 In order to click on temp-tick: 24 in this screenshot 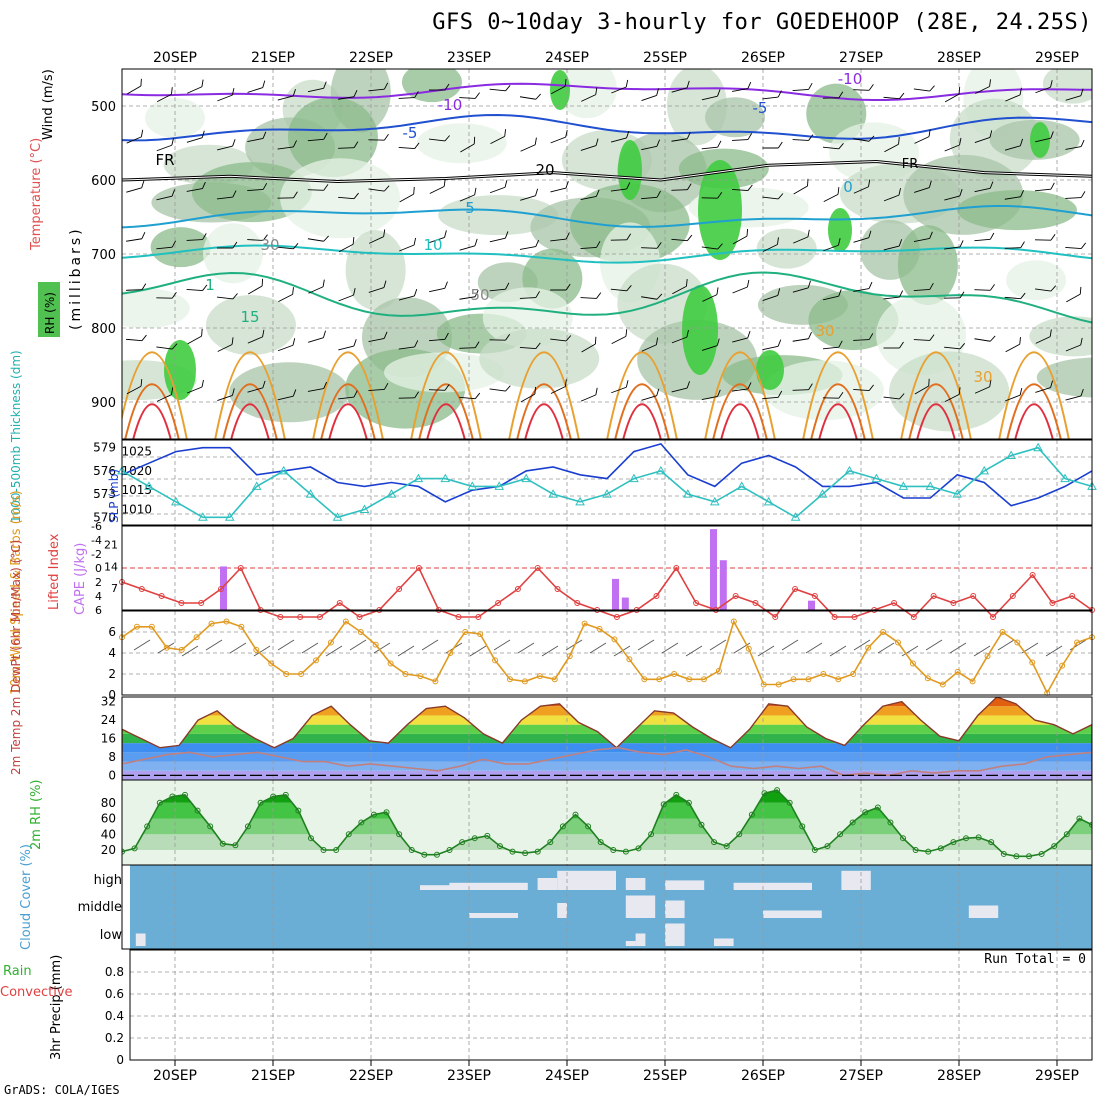, I will do `click(108, 720)`.